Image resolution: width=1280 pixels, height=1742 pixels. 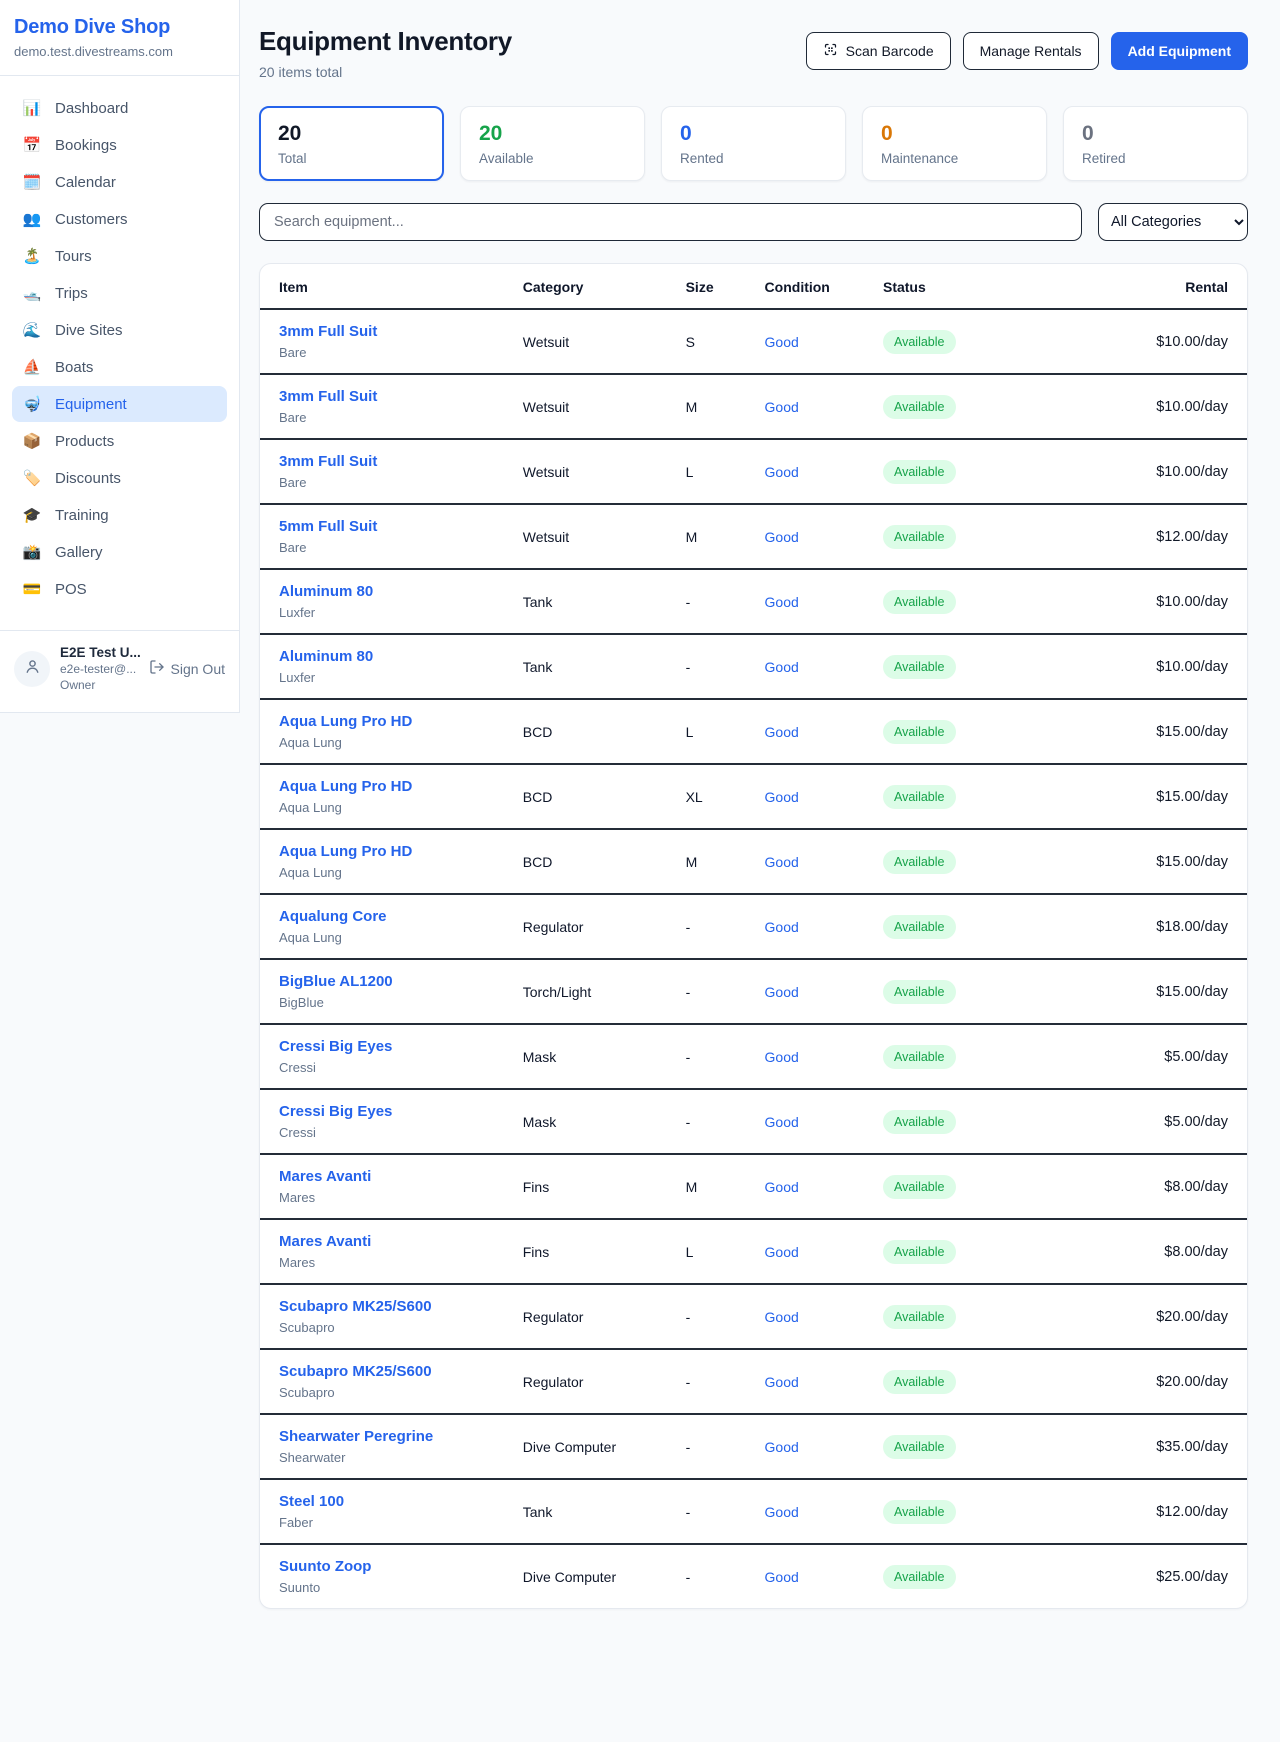 I want to click on stat-card: 0 Rented, so click(x=753, y=143).